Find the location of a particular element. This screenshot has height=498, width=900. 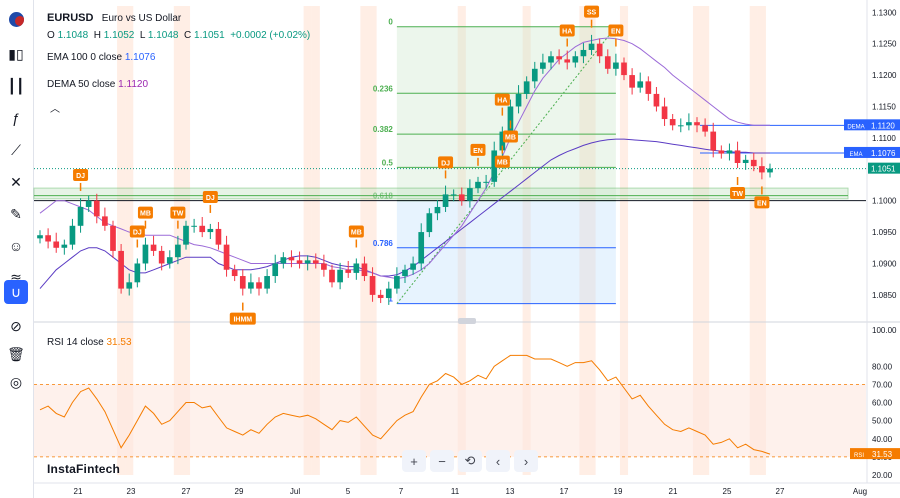

dema-params: 50 close is located at coordinates (97, 84).